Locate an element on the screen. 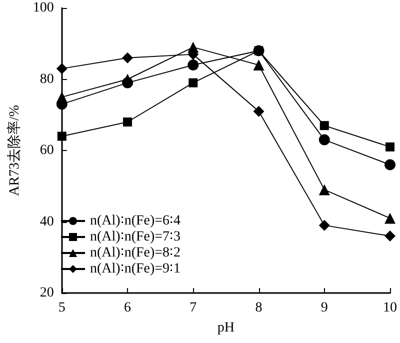 The height and width of the screenshot is (343, 400). y-tick-label: 20 is located at coordinates (47, 293).